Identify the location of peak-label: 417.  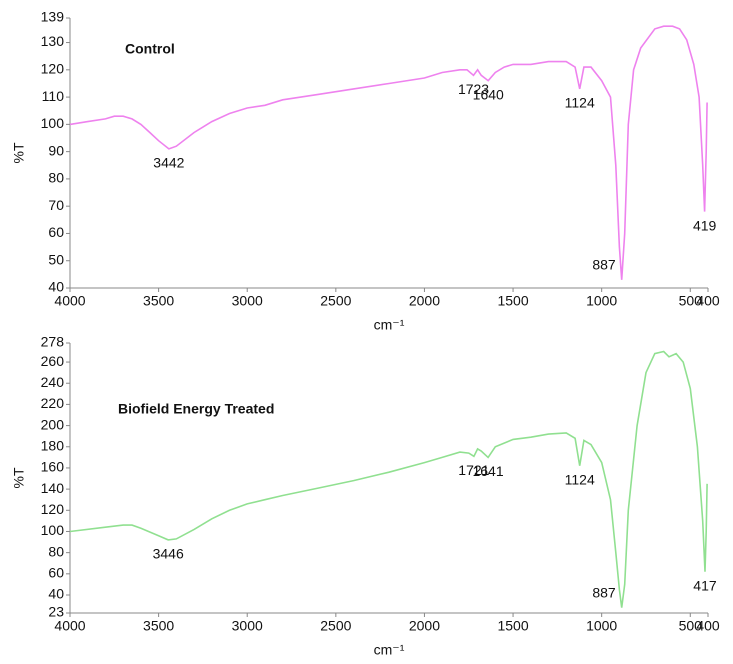
(705, 585).